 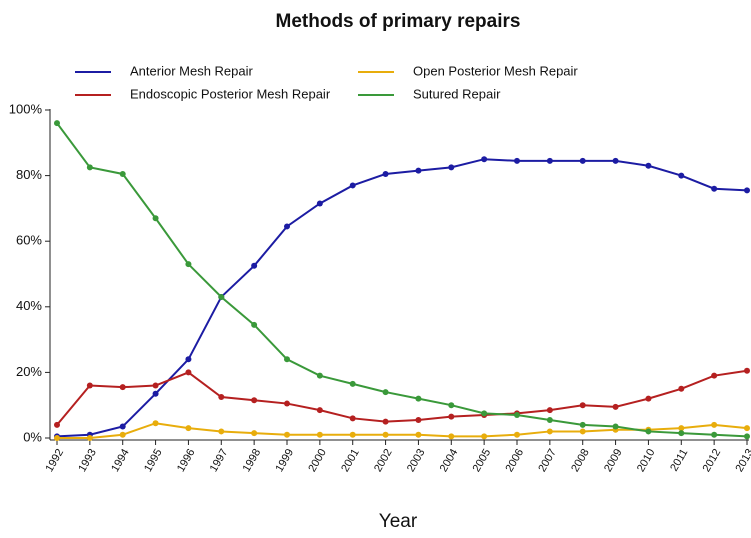 What do you see at coordinates (317, 460) in the screenshot?
I see `x-tick-label: 2000` at bounding box center [317, 460].